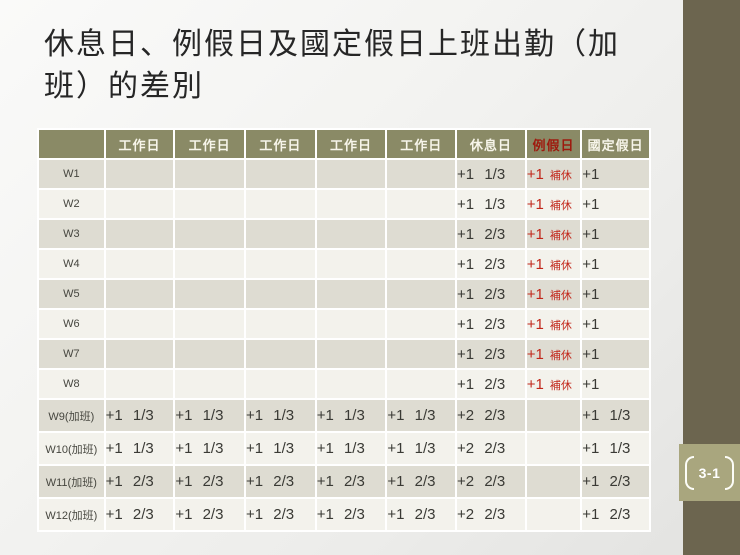 Image resolution: width=740 pixels, height=555 pixels. I want to click on row-label: W2, so click(71, 204).